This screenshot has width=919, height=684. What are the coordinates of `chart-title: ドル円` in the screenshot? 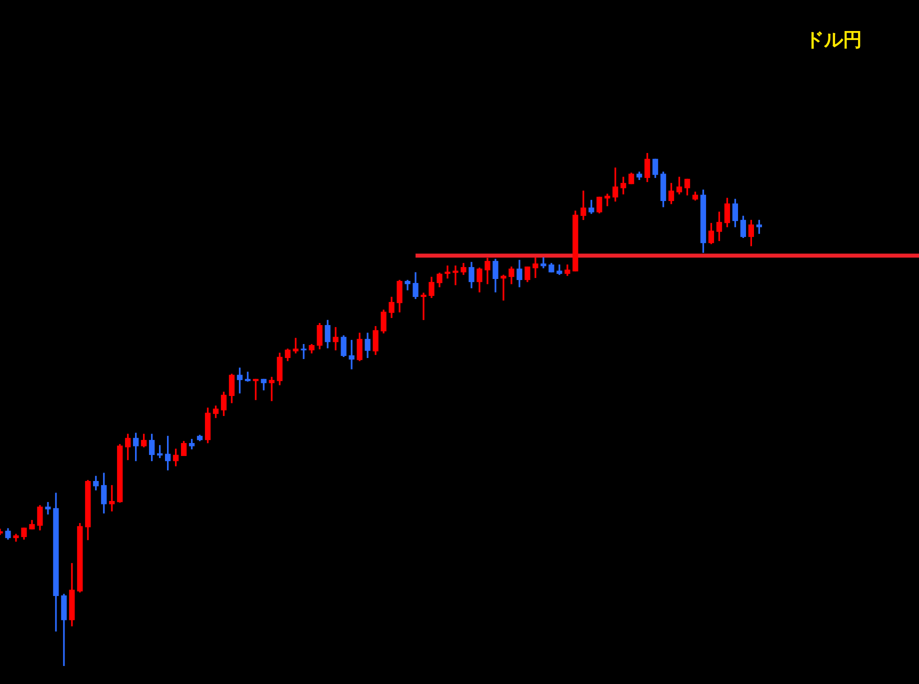 It's located at (833, 41).